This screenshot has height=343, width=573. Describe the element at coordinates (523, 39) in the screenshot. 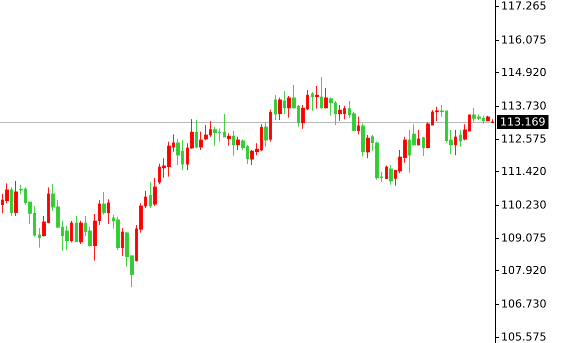

I see `y-tick-label: 116.075` at that location.